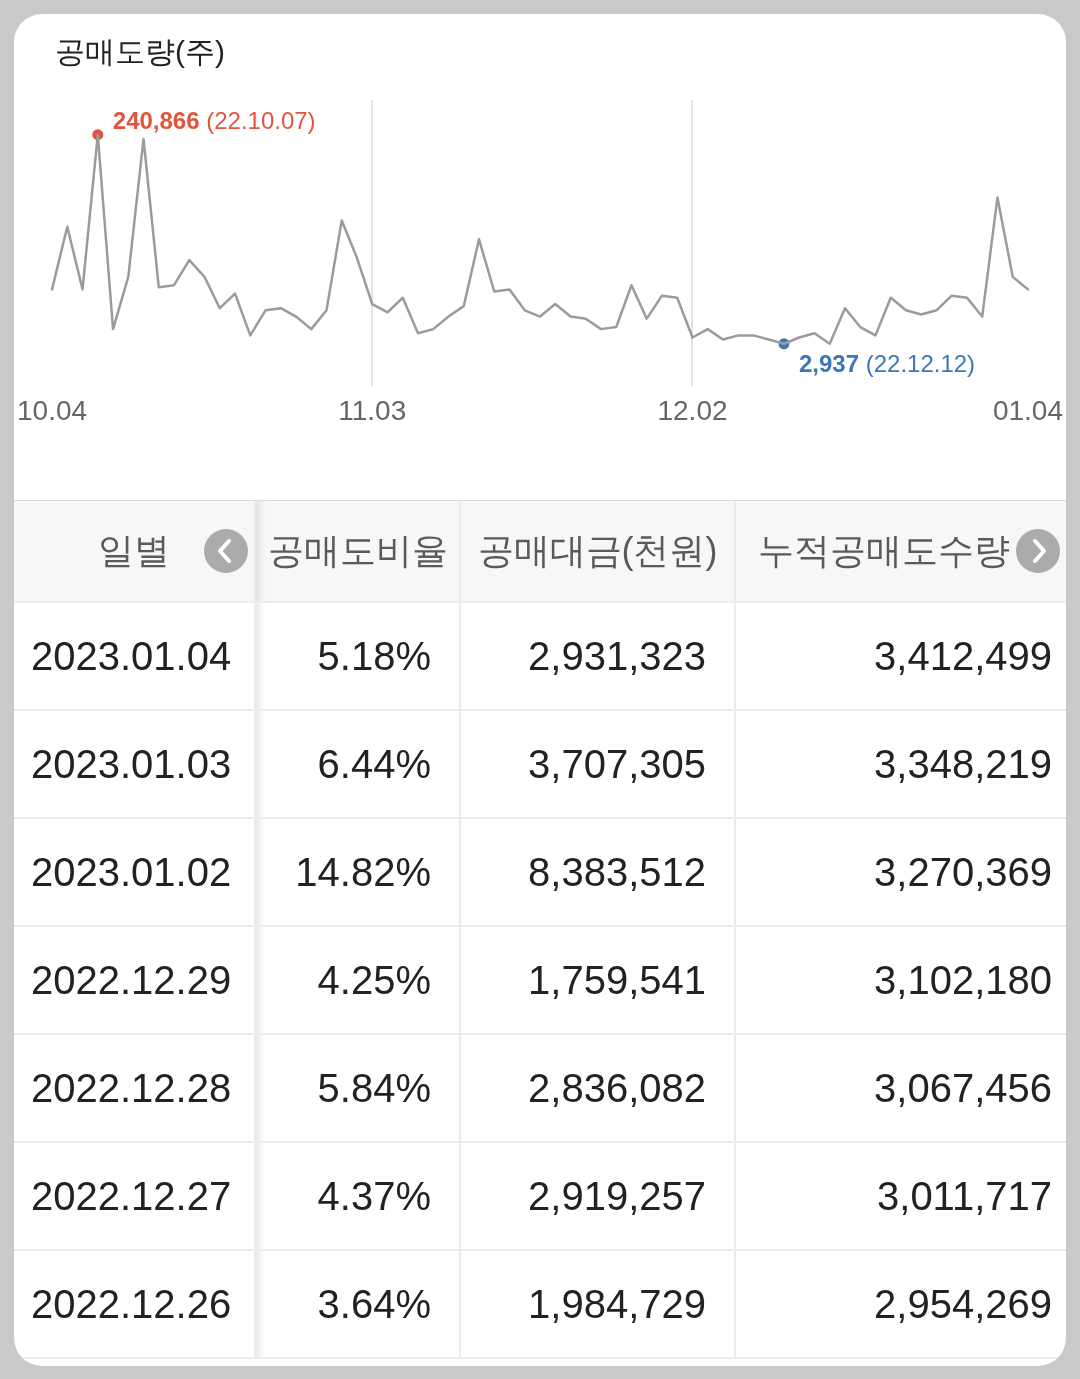 This screenshot has width=1080, height=1379. I want to click on text: 2023.01.04, so click(131, 656).